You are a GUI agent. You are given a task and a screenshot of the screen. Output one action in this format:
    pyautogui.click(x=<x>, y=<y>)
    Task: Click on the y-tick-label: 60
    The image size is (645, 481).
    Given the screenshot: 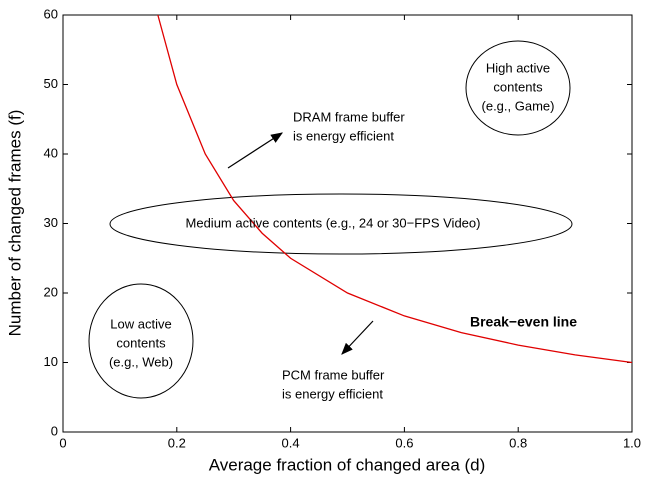 What is the action you would take?
    pyautogui.click(x=51, y=13)
    